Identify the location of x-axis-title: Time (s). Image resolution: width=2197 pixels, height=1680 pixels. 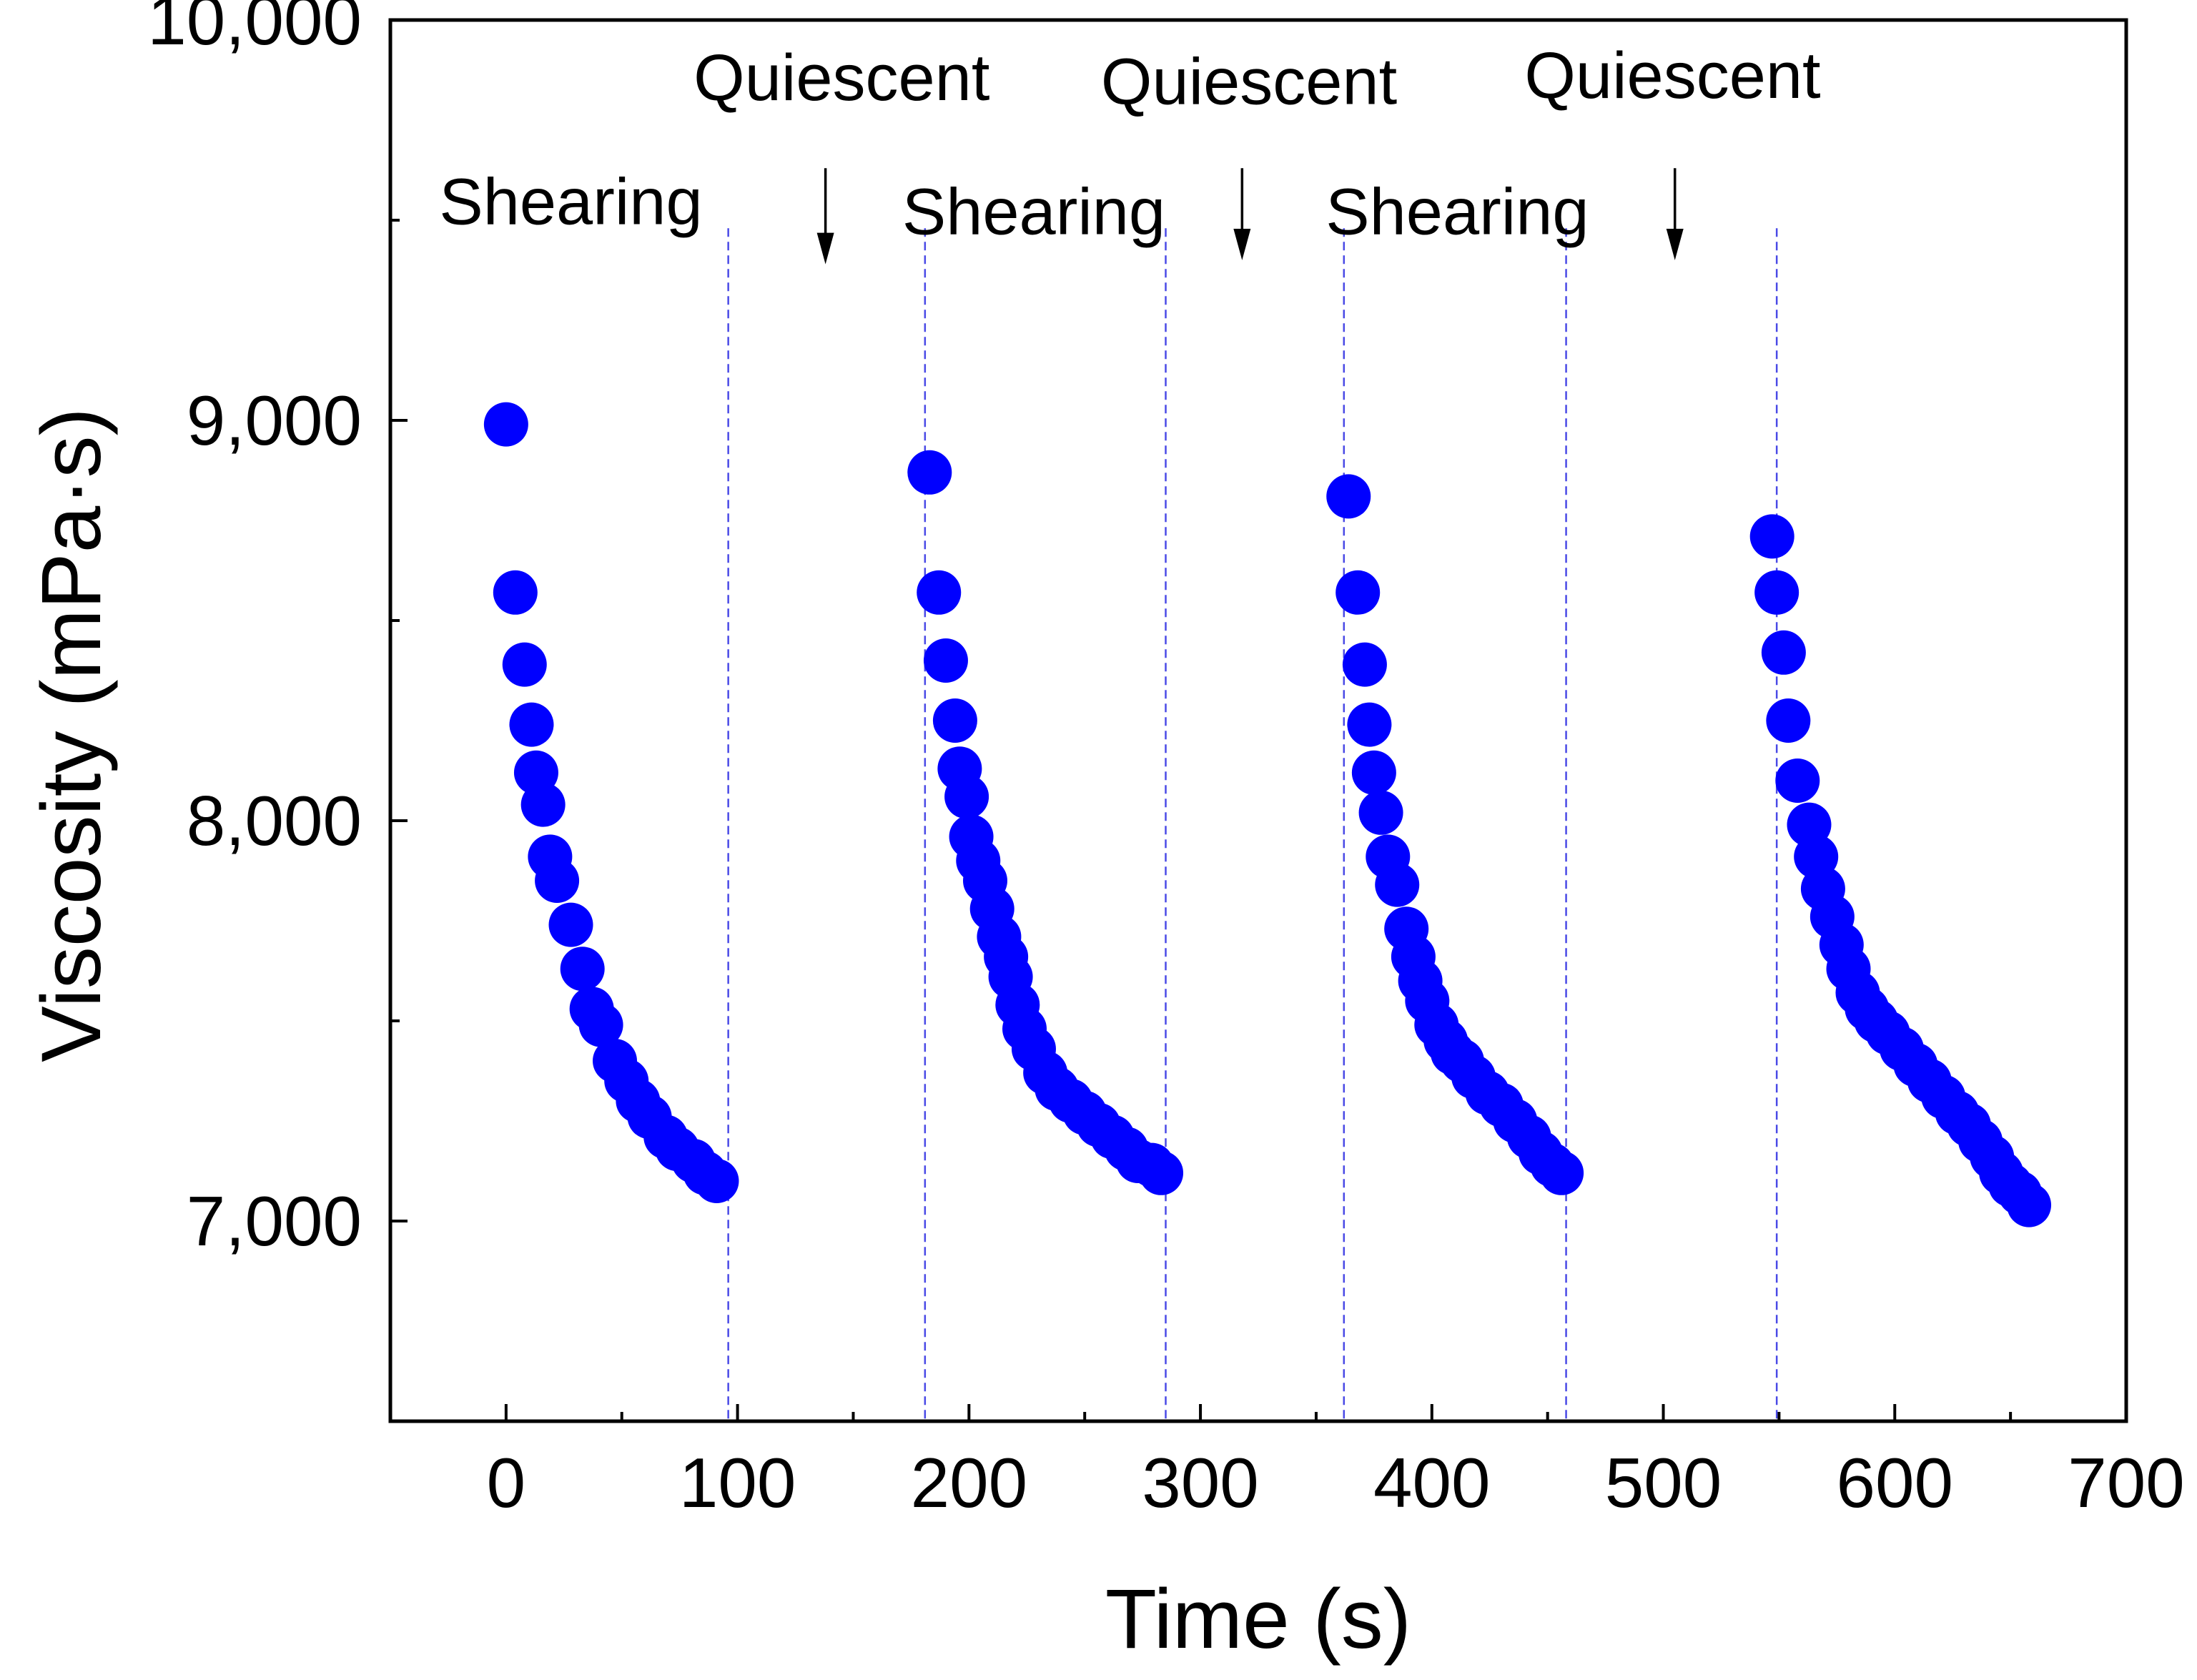
(1258, 1619).